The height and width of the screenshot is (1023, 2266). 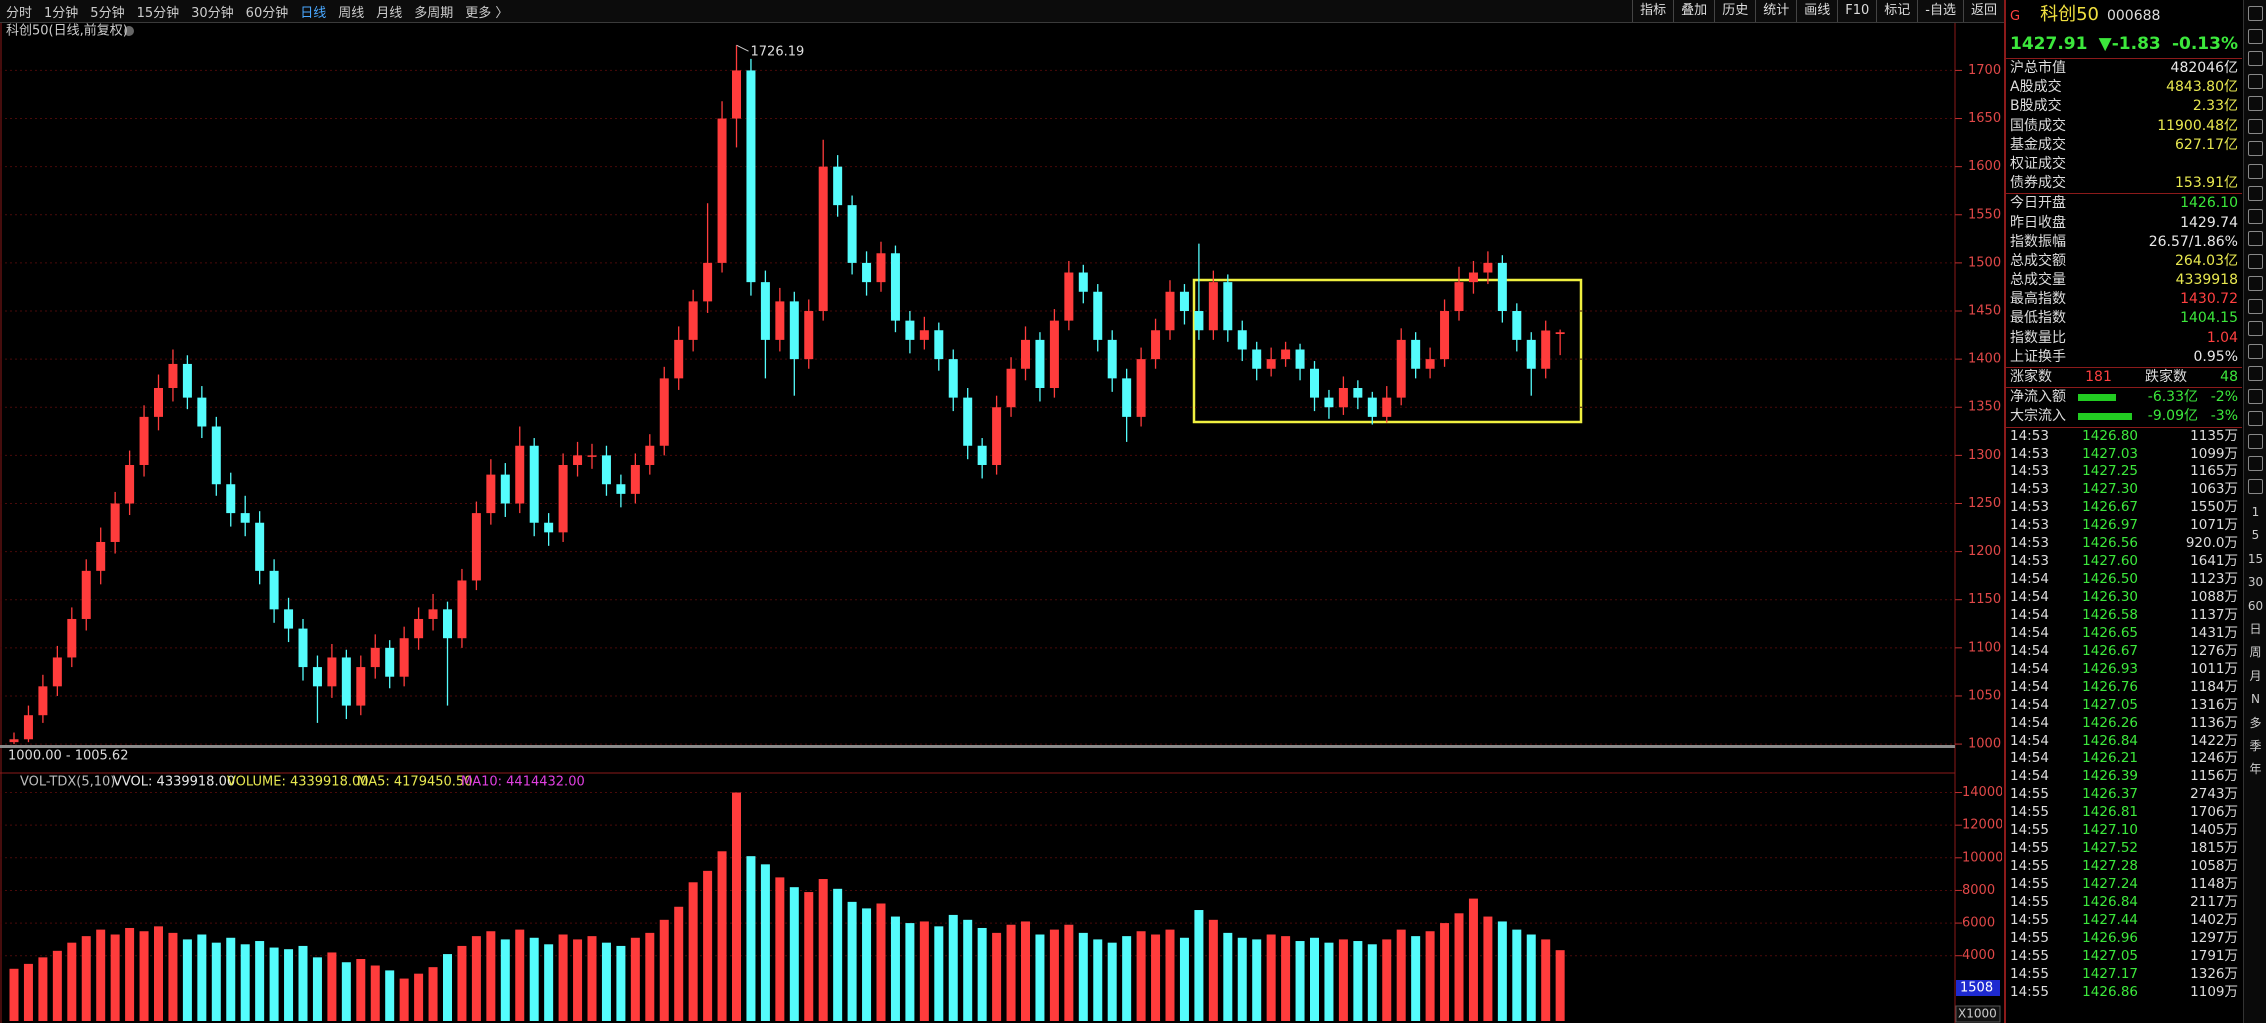 What do you see at coordinates (2038, 125) in the screenshot?
I see `info-label: 国债成交` at bounding box center [2038, 125].